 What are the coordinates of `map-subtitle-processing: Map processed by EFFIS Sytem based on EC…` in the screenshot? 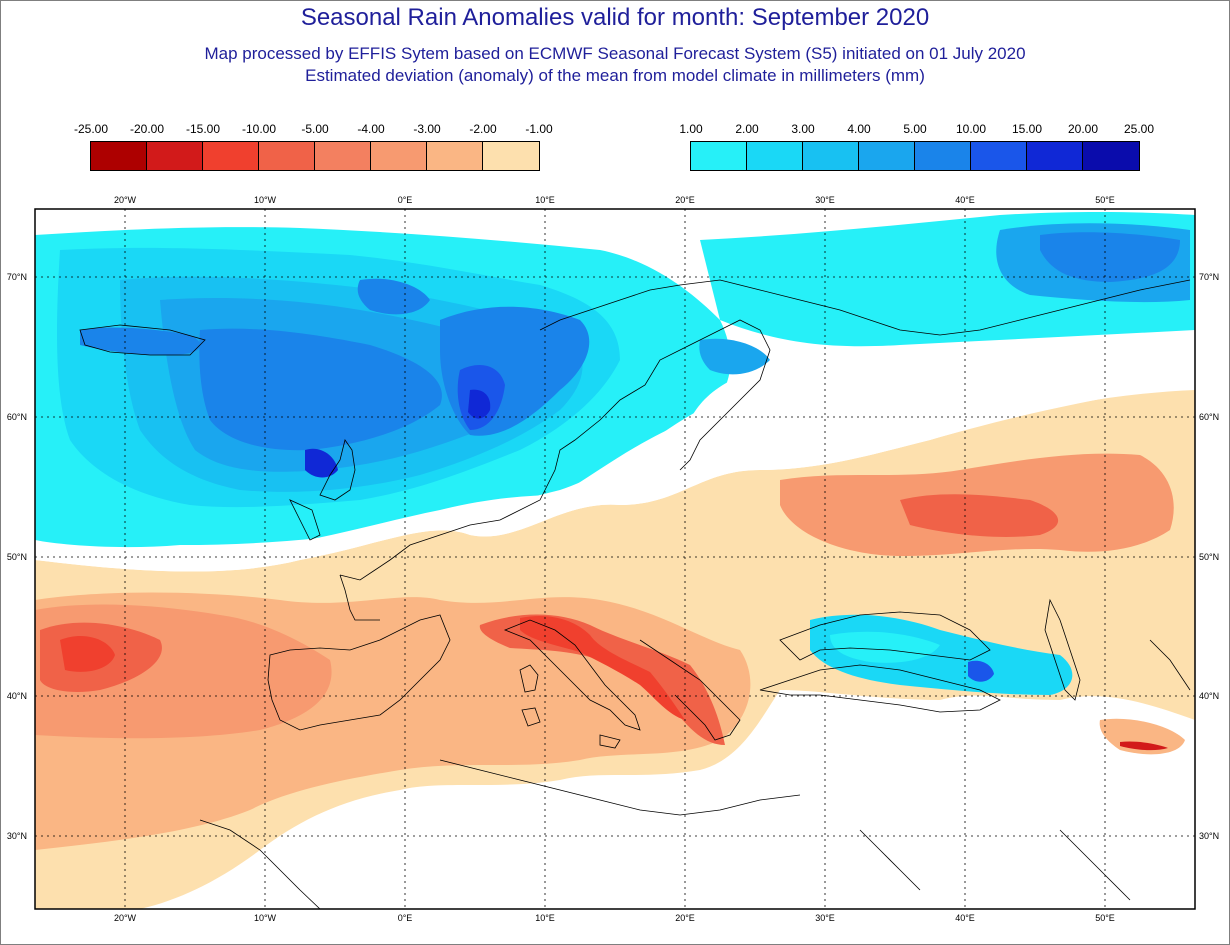 It's located at (615, 53).